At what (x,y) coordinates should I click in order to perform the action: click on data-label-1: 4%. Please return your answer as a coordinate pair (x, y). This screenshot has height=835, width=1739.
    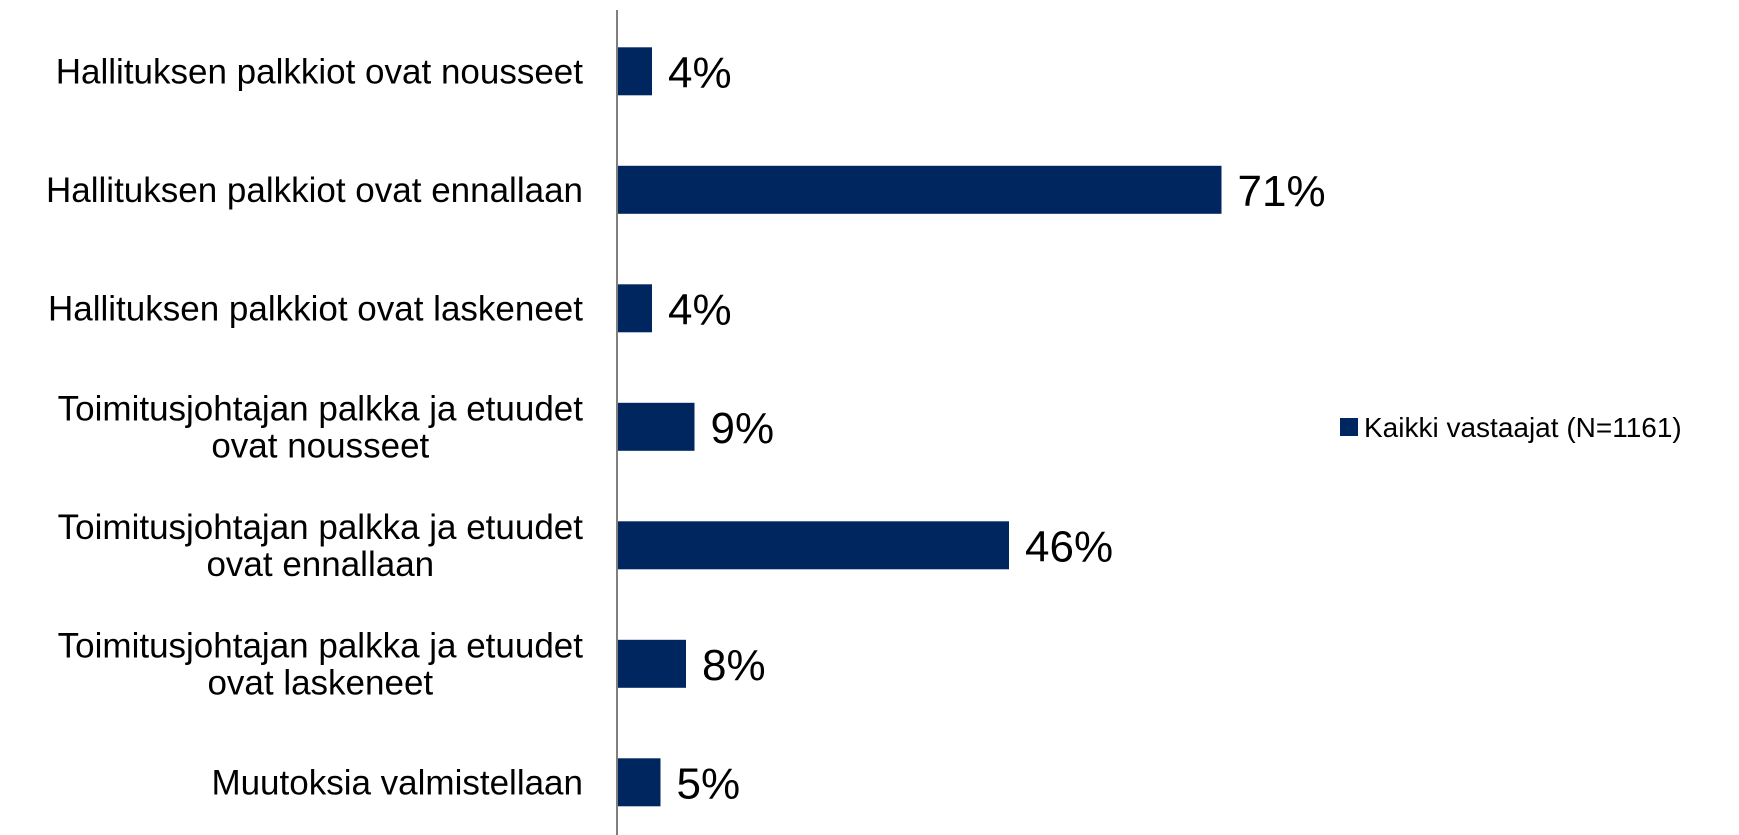
    Looking at the image, I should click on (700, 72).